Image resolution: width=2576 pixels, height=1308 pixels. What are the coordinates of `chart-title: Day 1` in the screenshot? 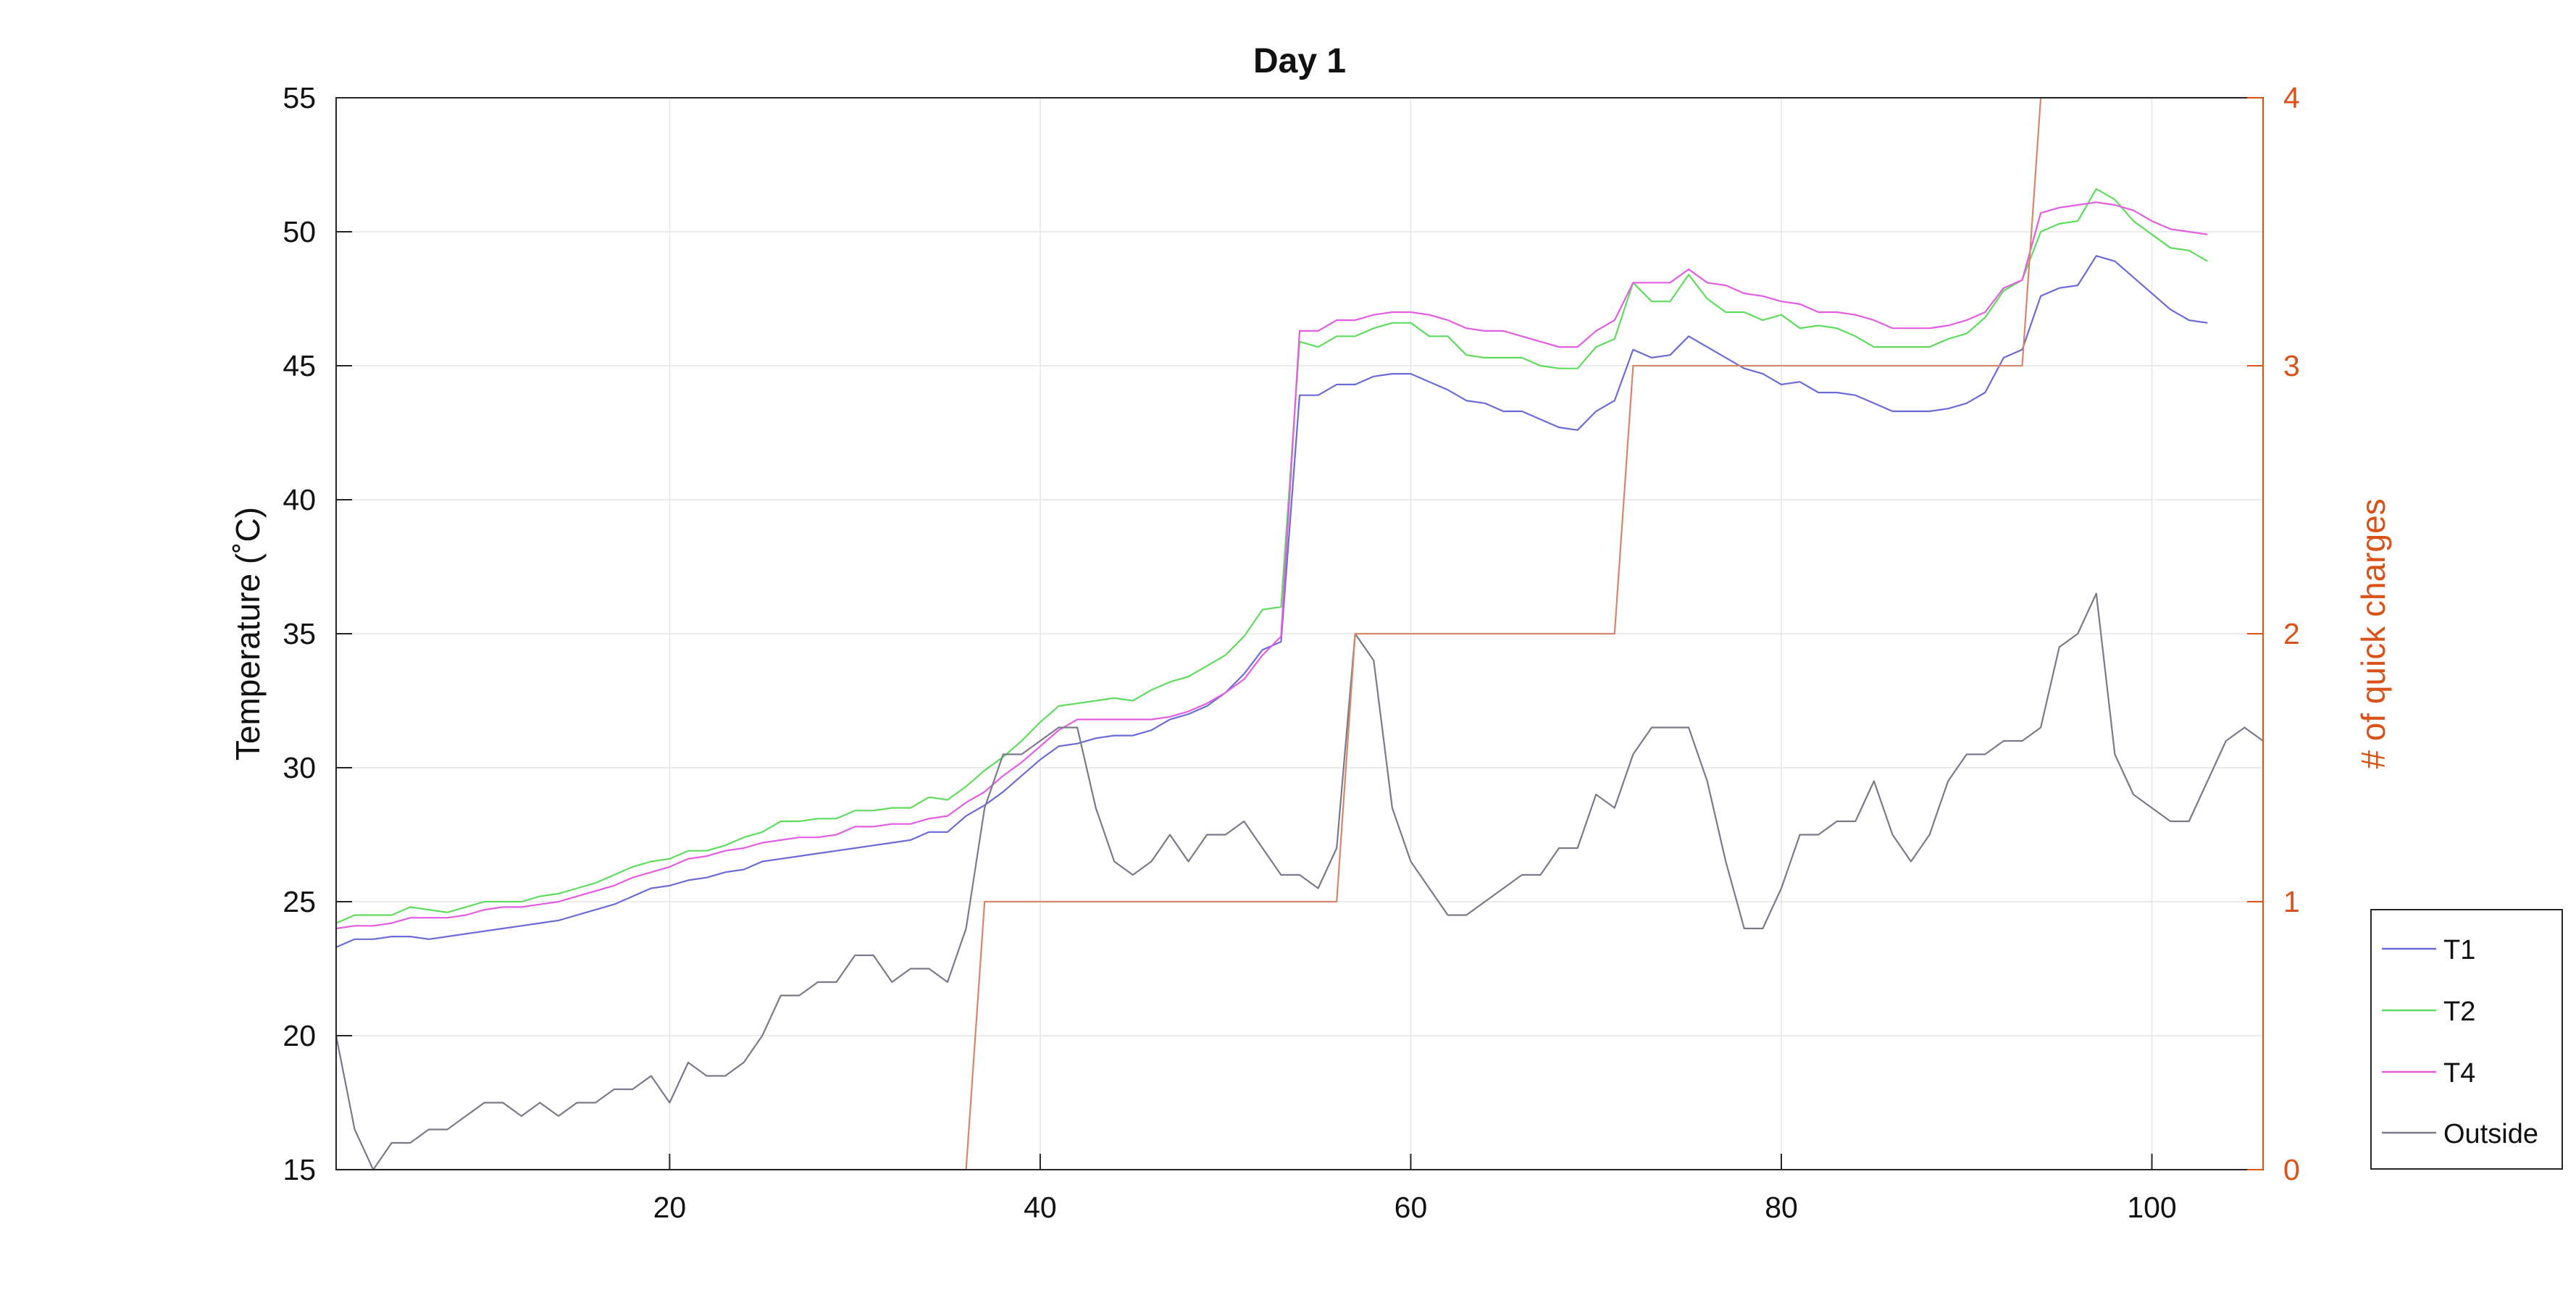 It's located at (1299, 61).